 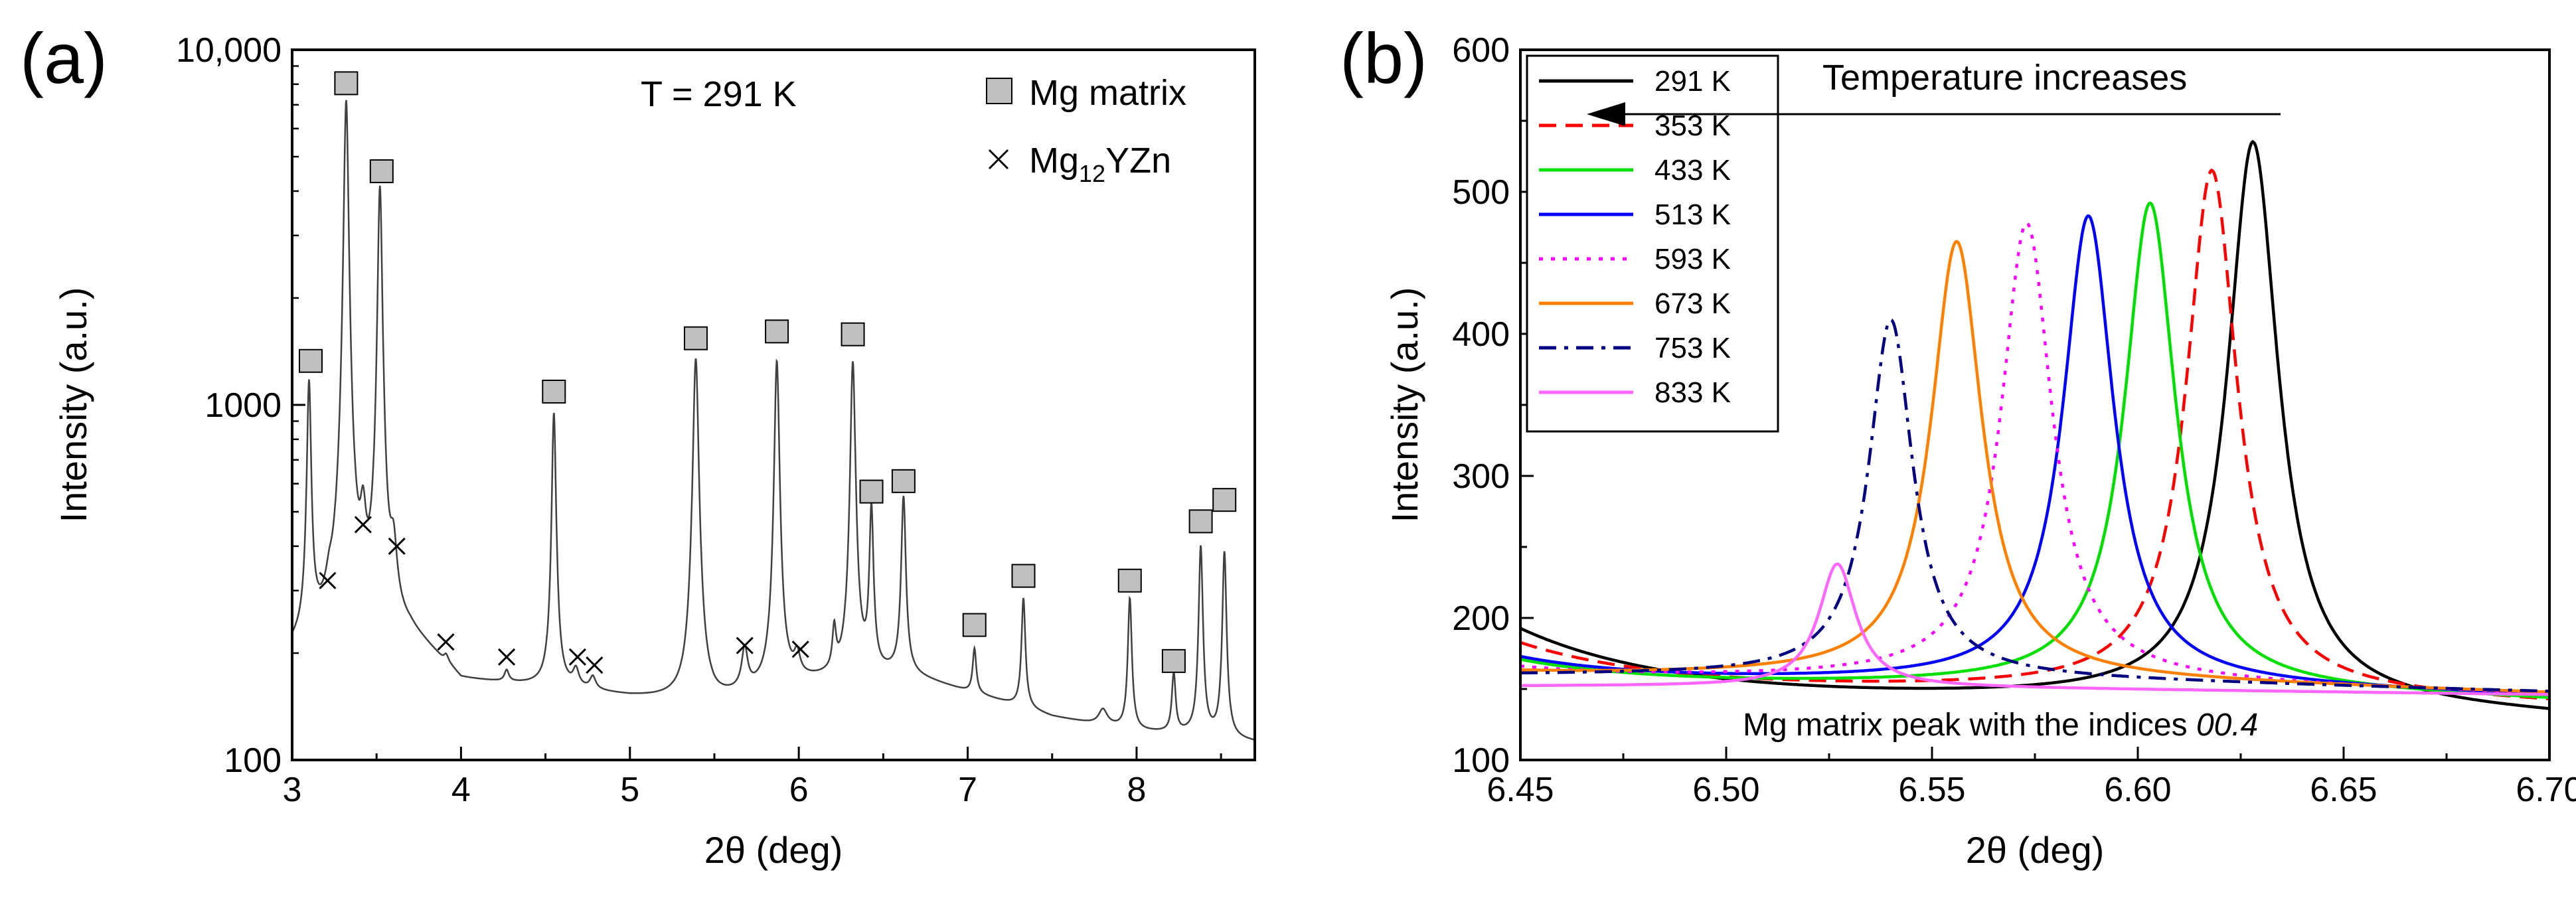 I want to click on panel-b-y-tick-label: 100, so click(x=1481, y=761).